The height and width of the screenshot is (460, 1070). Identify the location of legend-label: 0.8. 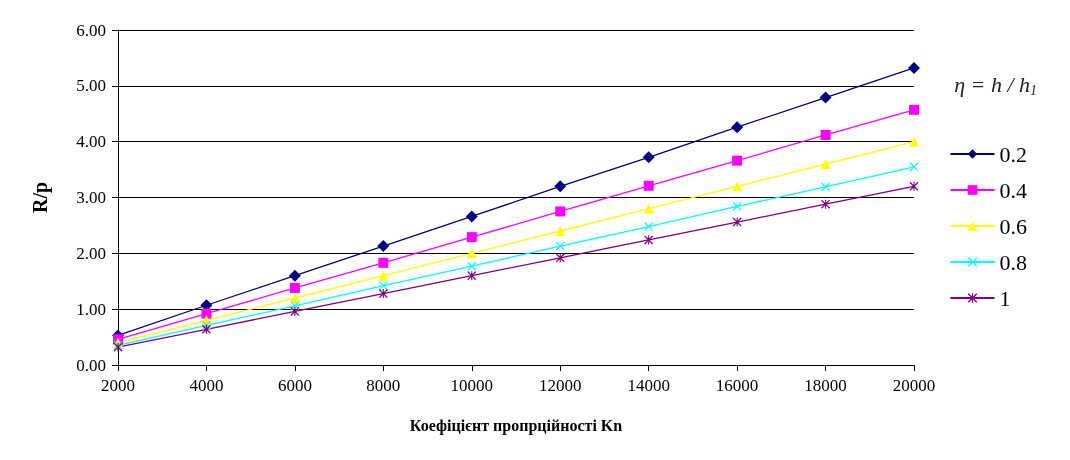
(1013, 262).